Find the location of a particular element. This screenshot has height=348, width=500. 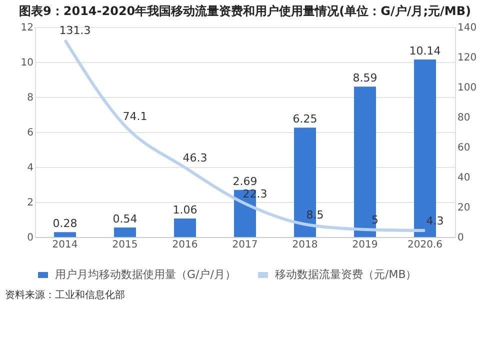

x-tick-label: 2017 is located at coordinates (245, 245).